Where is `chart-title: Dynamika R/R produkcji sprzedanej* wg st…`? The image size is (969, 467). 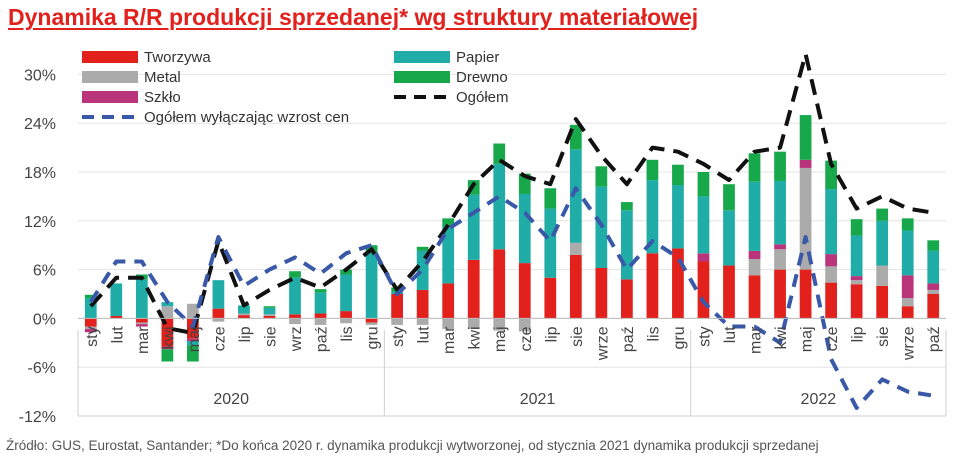 chart-title: Dynamika R/R produkcji sprzedanej* wg st… is located at coordinates (353, 17).